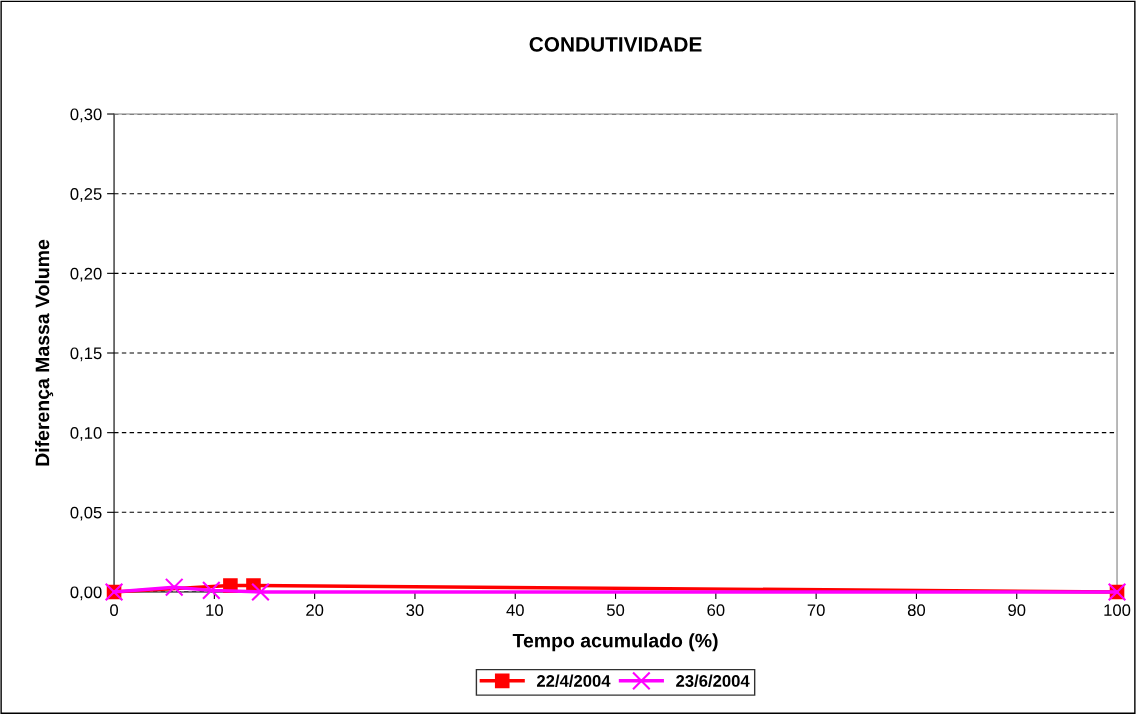  Describe the element at coordinates (315, 610) in the screenshot. I see `x-tick-label: 20` at that location.